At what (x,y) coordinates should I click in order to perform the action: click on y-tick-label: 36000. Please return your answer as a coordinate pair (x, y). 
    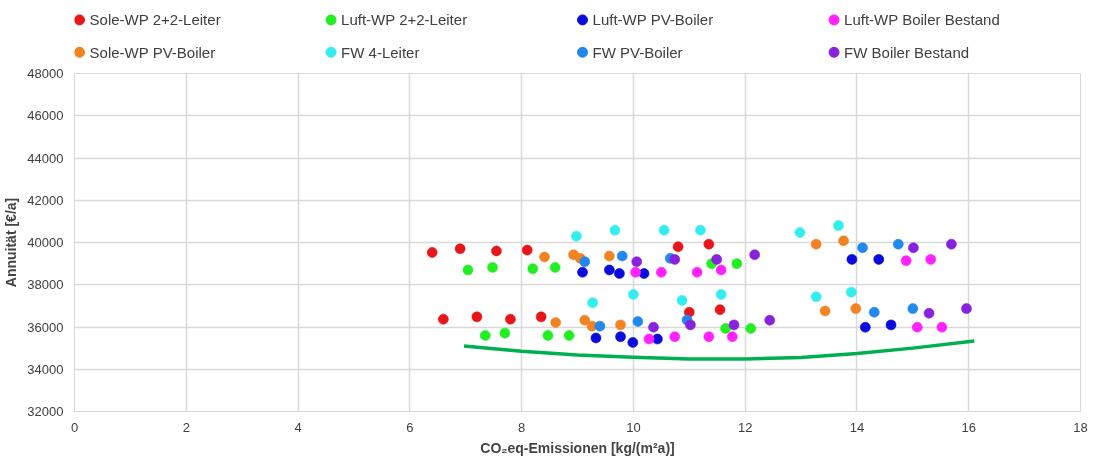
    Looking at the image, I should click on (45, 327).